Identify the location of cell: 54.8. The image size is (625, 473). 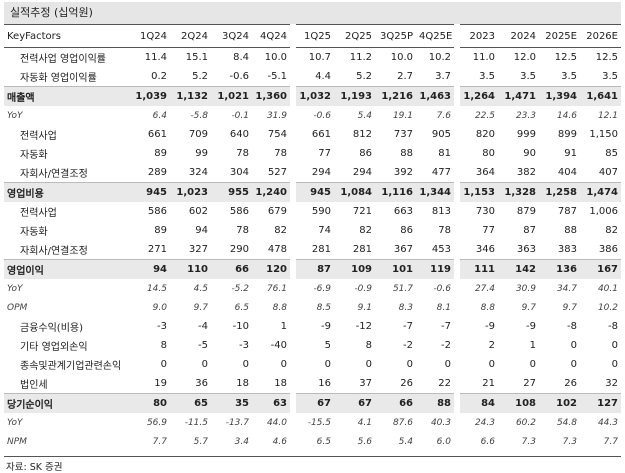
(566, 422).